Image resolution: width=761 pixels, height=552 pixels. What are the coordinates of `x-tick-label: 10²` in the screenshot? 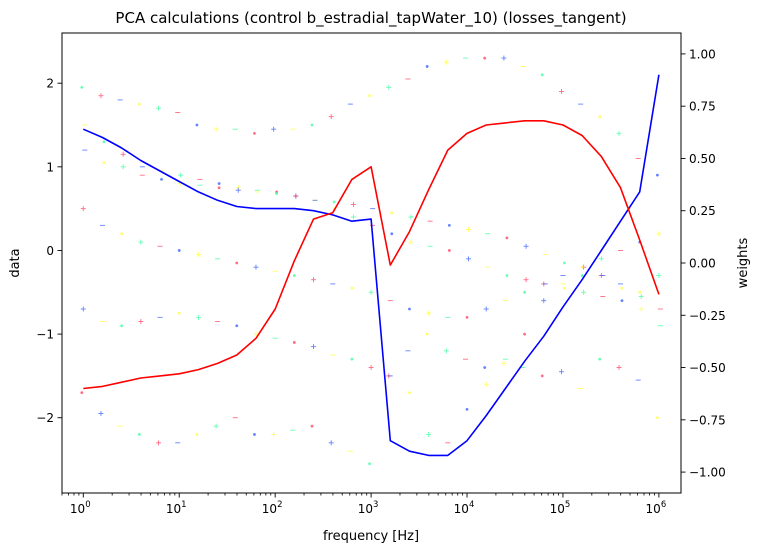 It's located at (272, 508).